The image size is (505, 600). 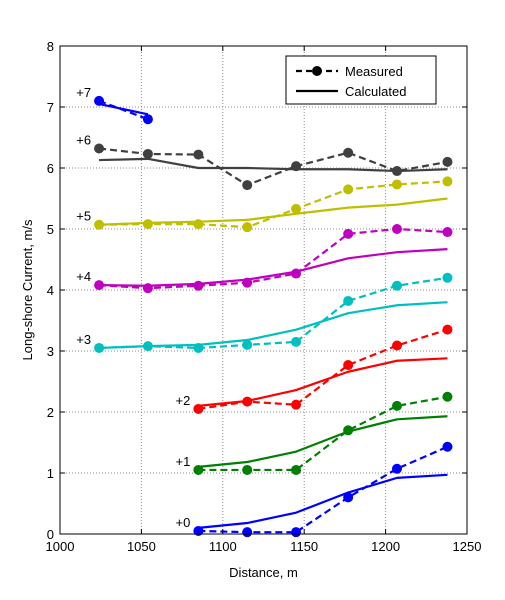 What do you see at coordinates (50, 534) in the screenshot?
I see `y-tick-label: 0` at bounding box center [50, 534].